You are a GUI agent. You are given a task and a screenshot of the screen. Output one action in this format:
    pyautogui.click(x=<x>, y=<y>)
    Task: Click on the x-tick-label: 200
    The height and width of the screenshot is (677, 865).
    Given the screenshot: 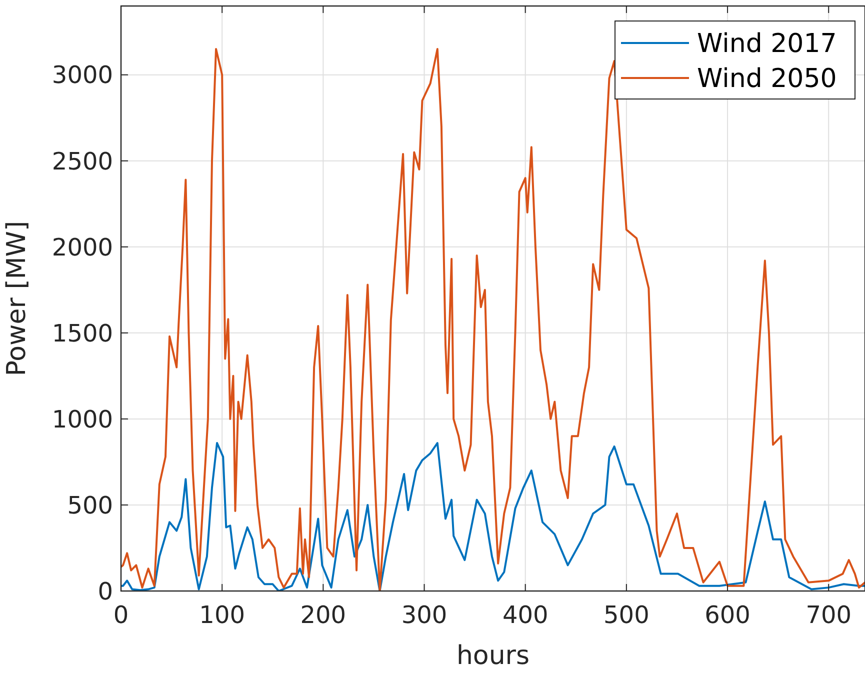 What is the action you would take?
    pyautogui.click(x=323, y=615)
    